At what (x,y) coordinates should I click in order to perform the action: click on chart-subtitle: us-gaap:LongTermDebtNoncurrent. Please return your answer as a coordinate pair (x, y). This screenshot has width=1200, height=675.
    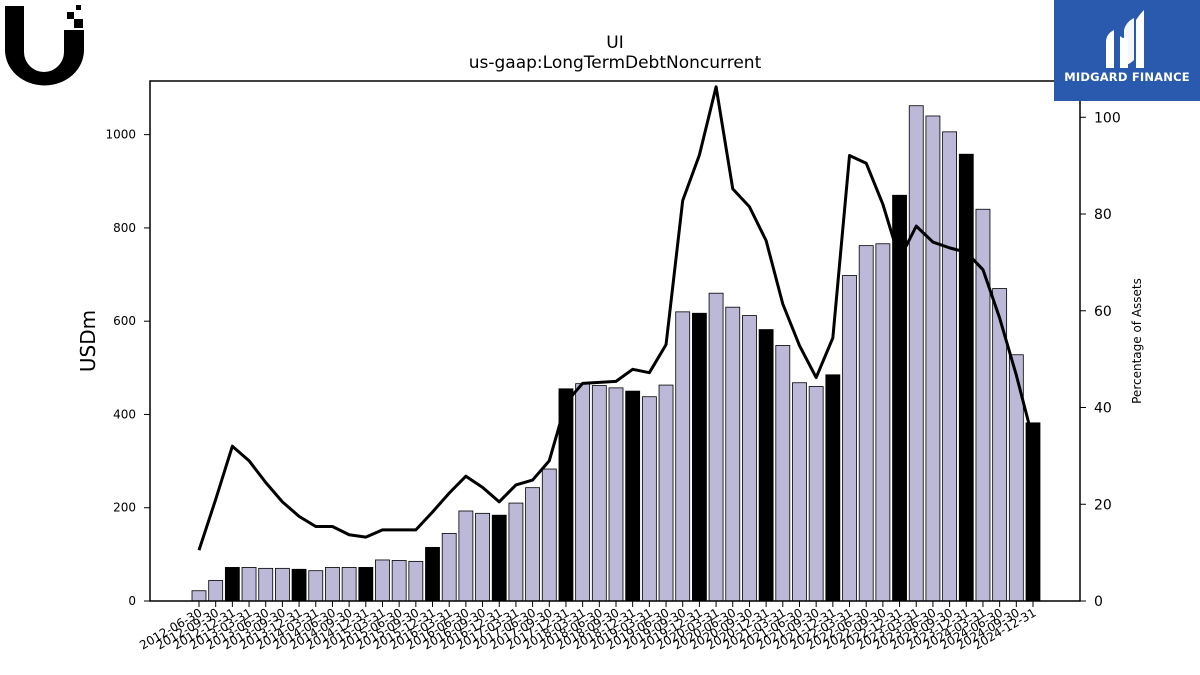
    Looking at the image, I should click on (615, 63).